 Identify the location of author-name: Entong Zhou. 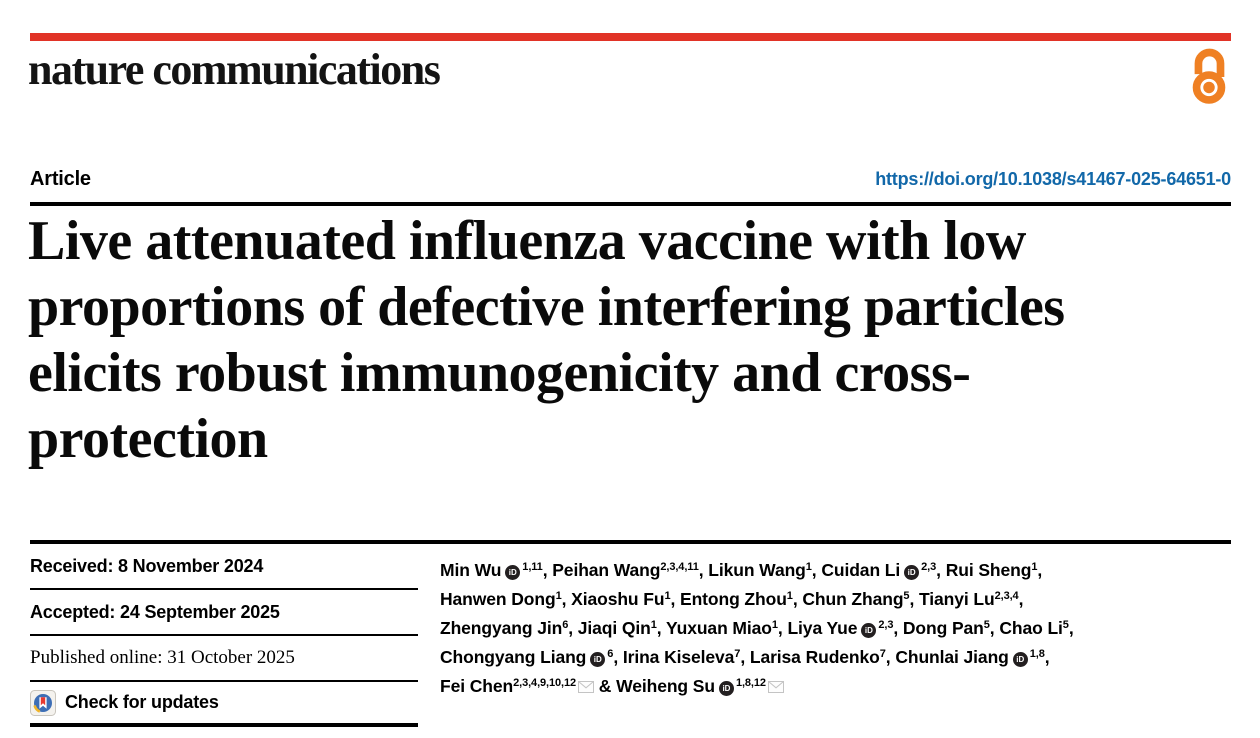
(733, 599).